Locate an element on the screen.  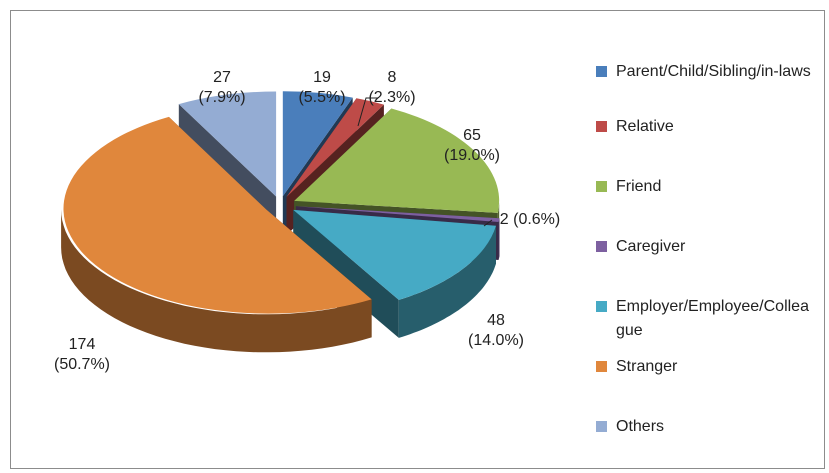
data-label: 8 (2.3%) is located at coordinates (392, 87).